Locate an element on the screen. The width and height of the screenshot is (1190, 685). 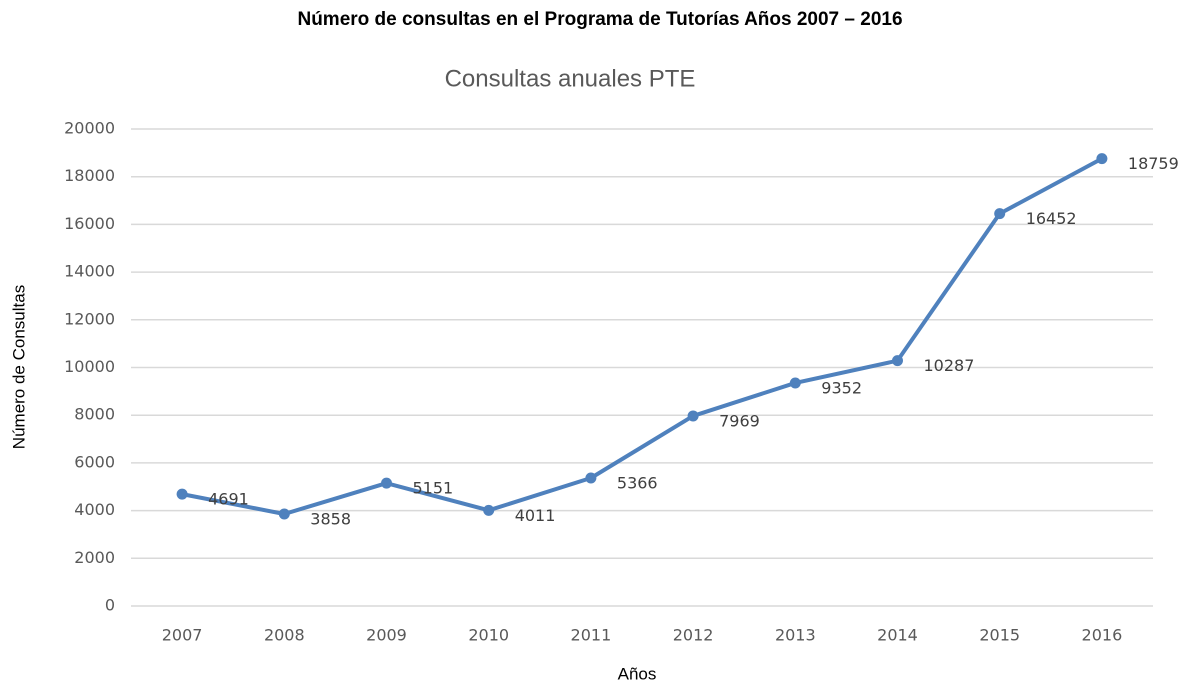
data-label: 16452 is located at coordinates (1051, 218).